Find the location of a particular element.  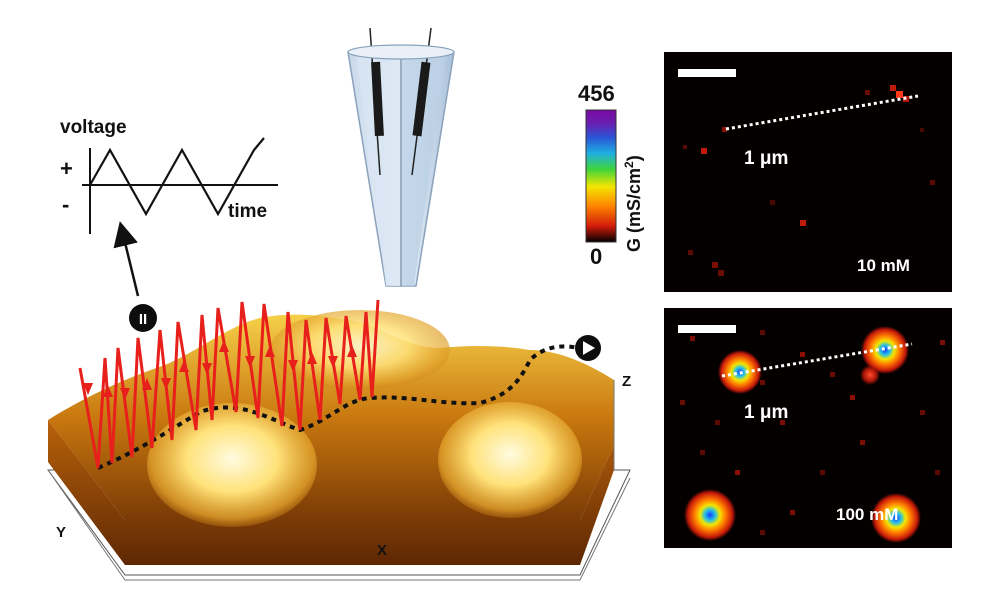

surface-bump-left is located at coordinates (232, 465).